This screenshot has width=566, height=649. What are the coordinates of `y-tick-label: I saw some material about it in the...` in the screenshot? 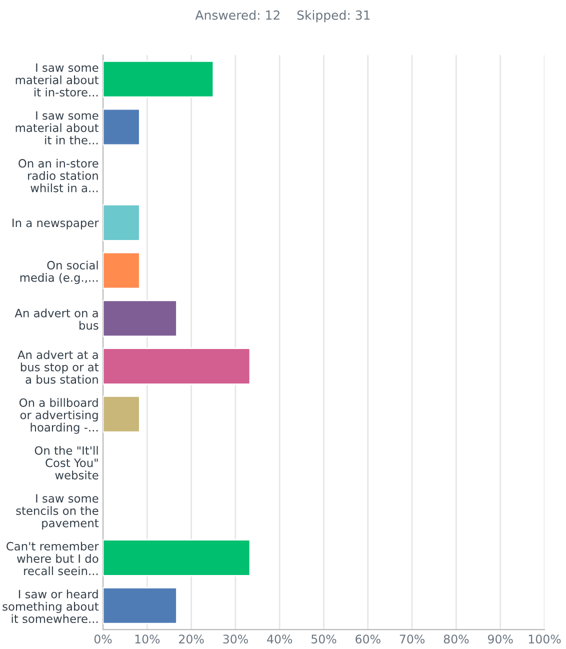 It's located at (57, 127).